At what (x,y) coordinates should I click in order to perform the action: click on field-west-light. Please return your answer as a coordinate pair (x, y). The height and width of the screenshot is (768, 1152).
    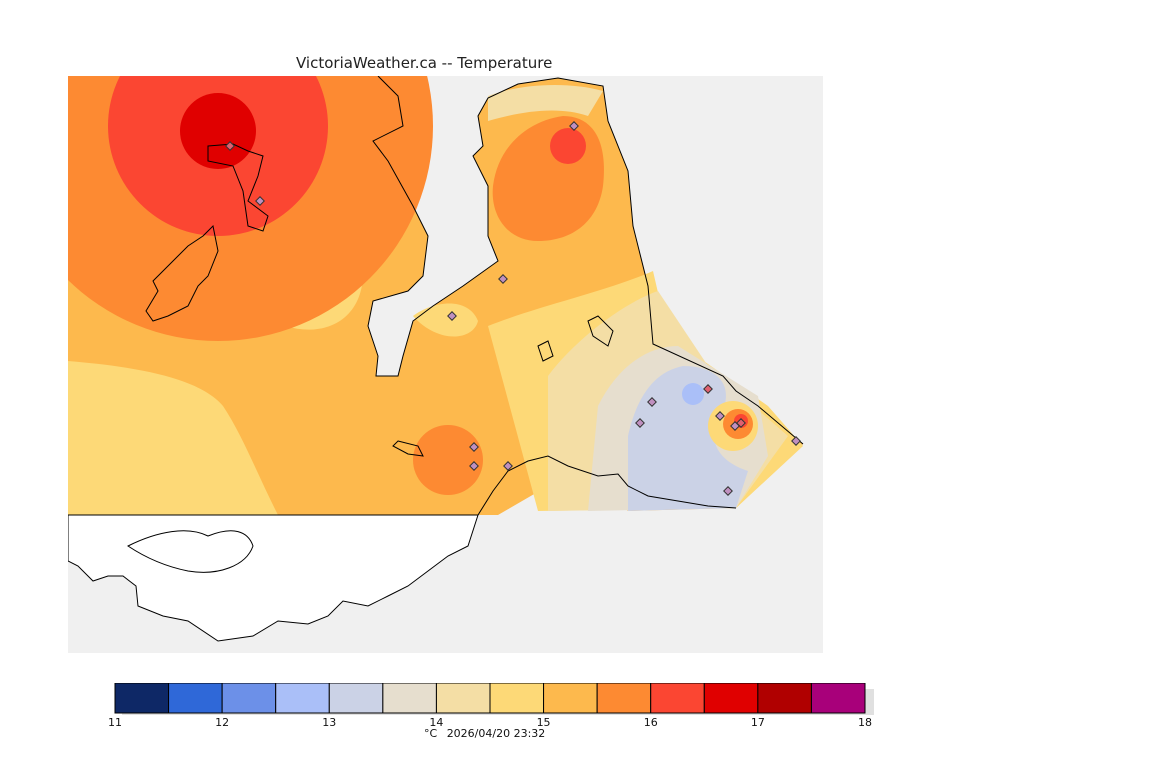
    Looking at the image, I should click on (173, 438).